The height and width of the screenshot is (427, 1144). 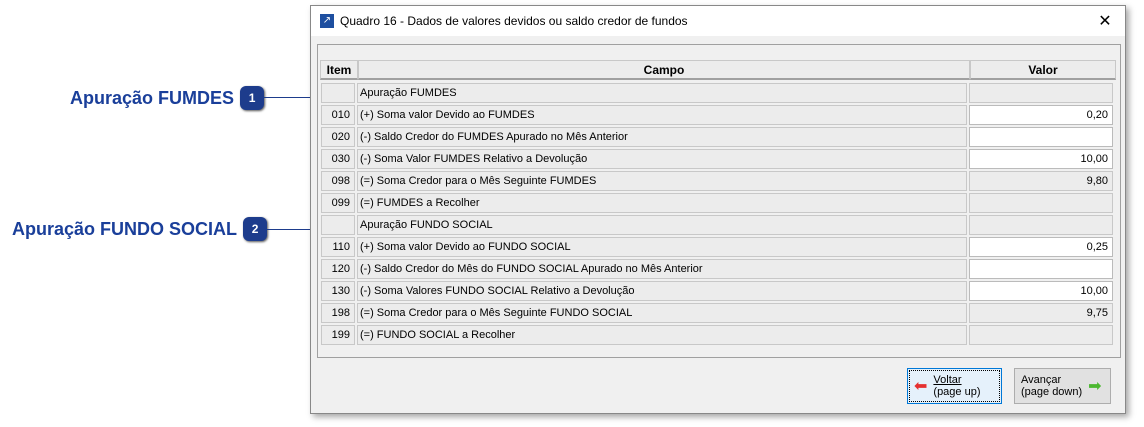 I want to click on cell-item: 010, so click(x=338, y=115).